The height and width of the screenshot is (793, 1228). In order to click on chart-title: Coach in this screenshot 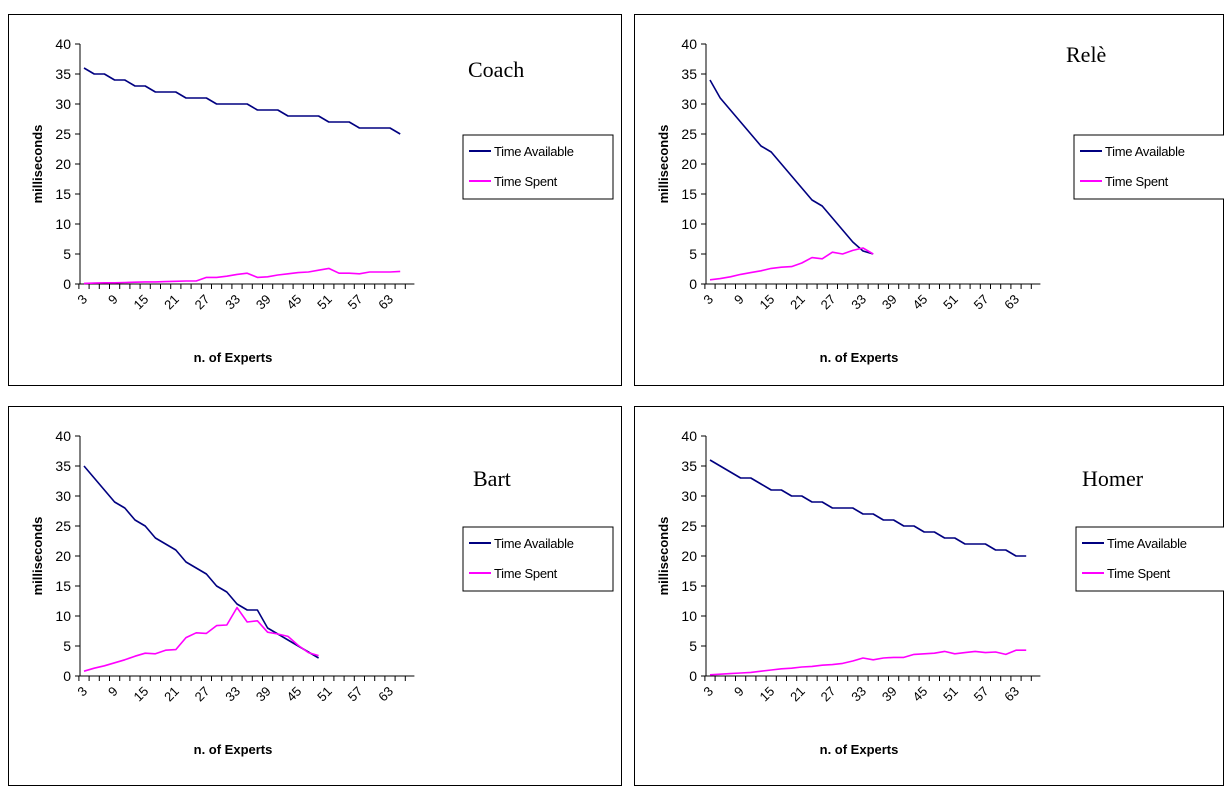, I will do `click(496, 69)`.